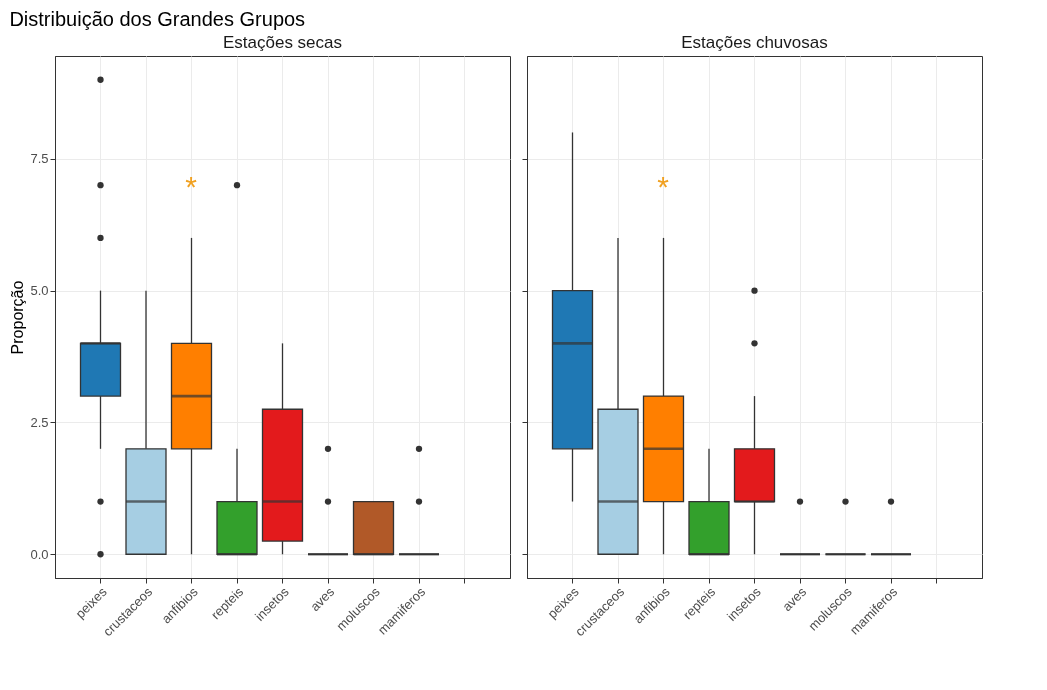  Describe the element at coordinates (157, 18) in the screenshot. I see `chart-title: Distribuição dos Grandes Grupos` at that location.